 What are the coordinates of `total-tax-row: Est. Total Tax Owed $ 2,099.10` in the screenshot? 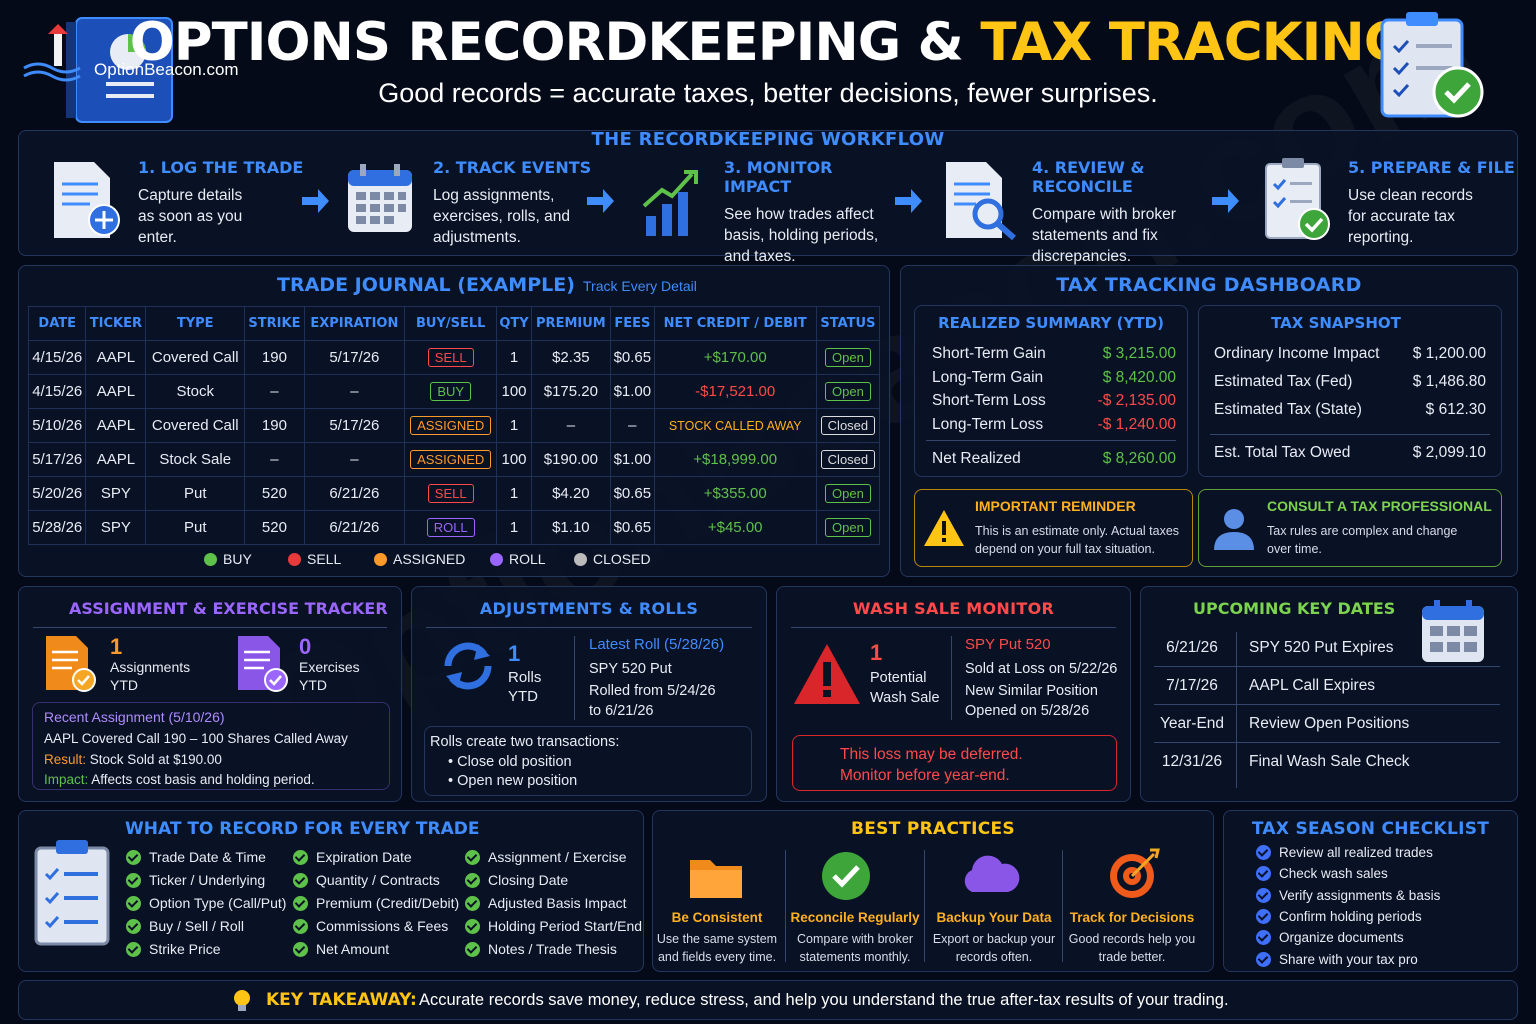 It's located at (1350, 453).